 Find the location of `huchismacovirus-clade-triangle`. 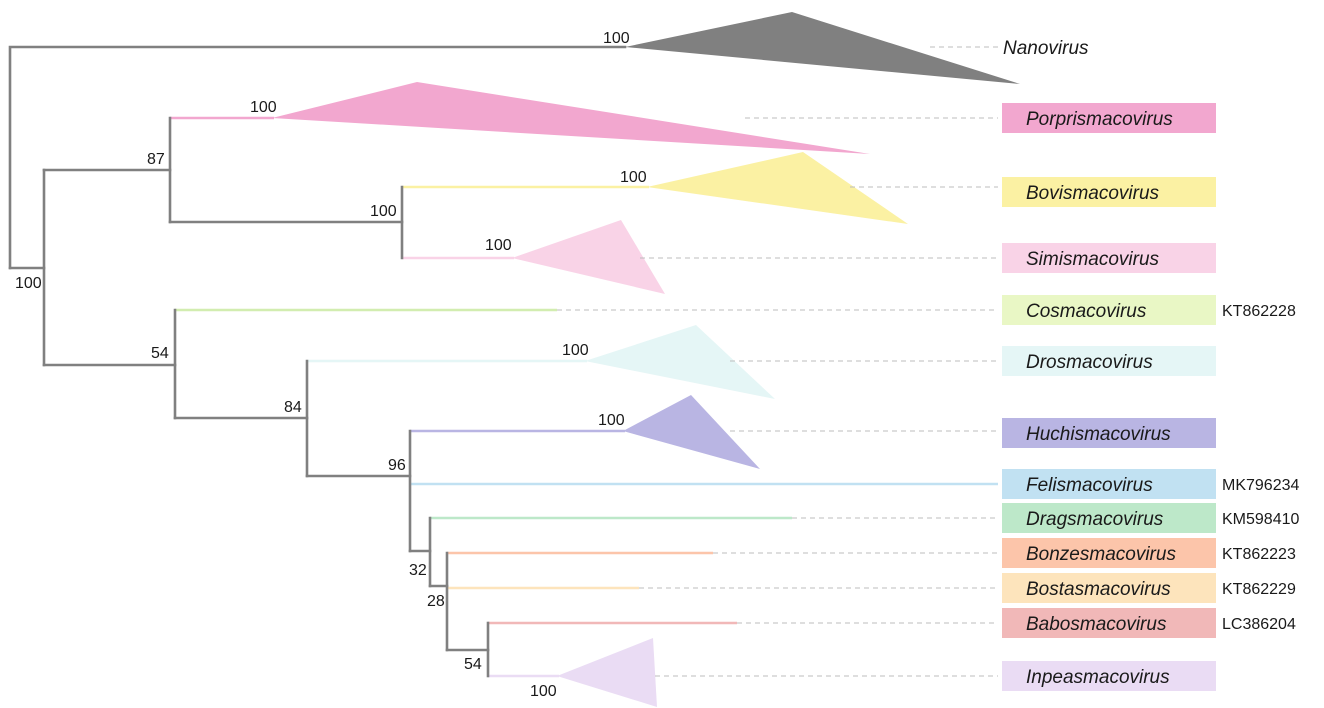

huchismacovirus-clade-triangle is located at coordinates (691, 432).